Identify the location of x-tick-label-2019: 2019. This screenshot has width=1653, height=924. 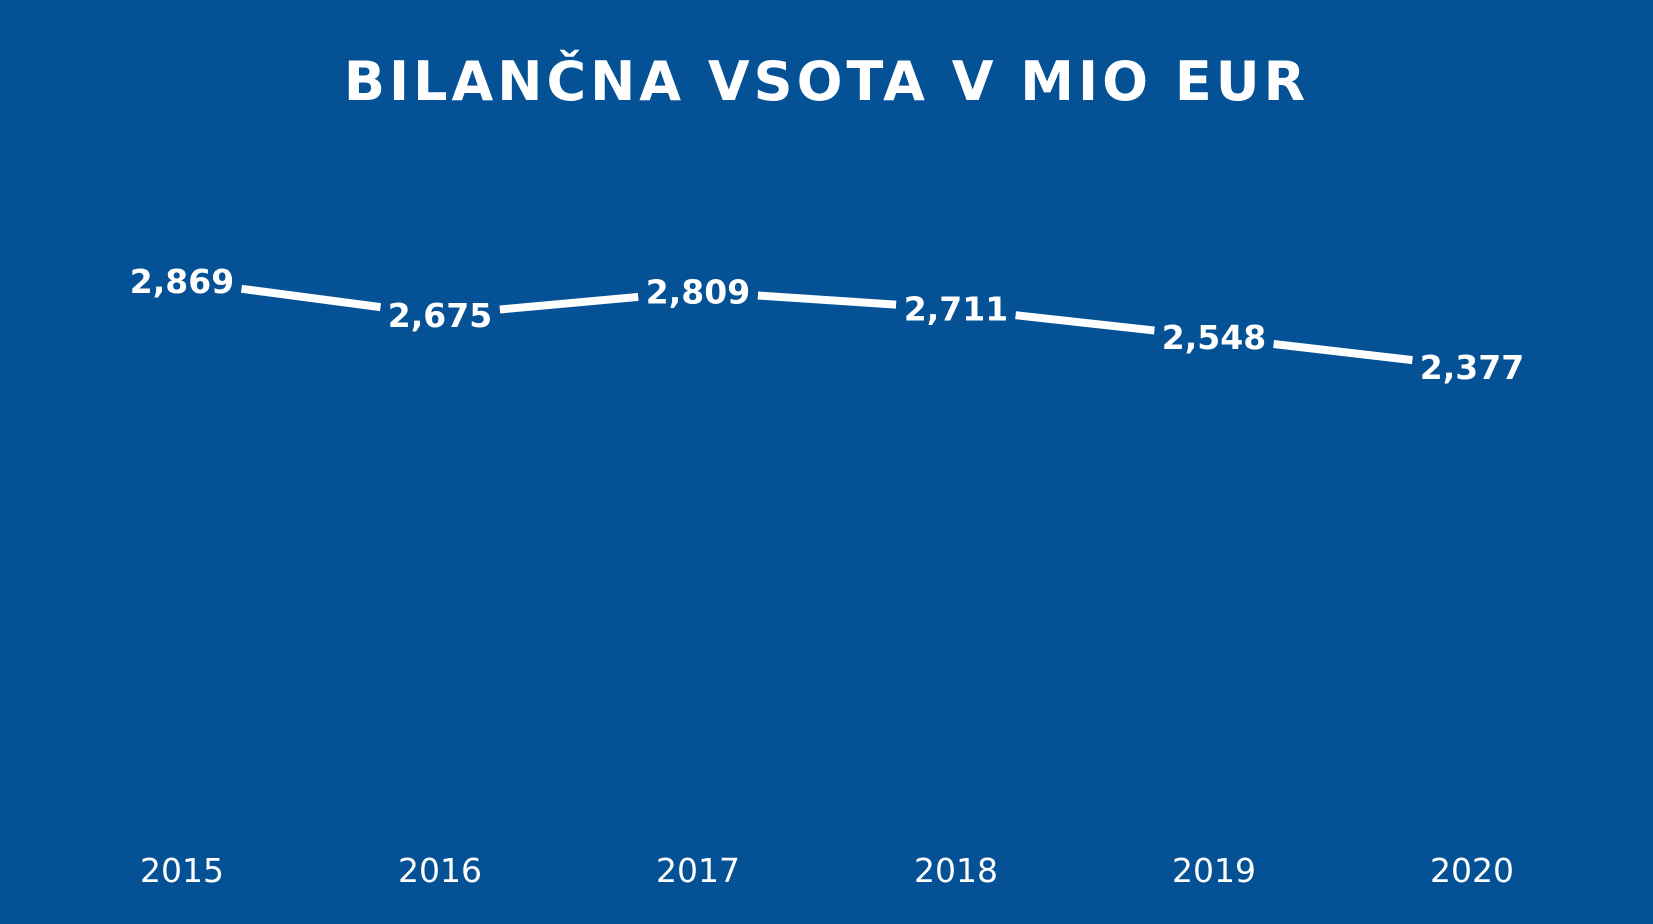
(1214, 870).